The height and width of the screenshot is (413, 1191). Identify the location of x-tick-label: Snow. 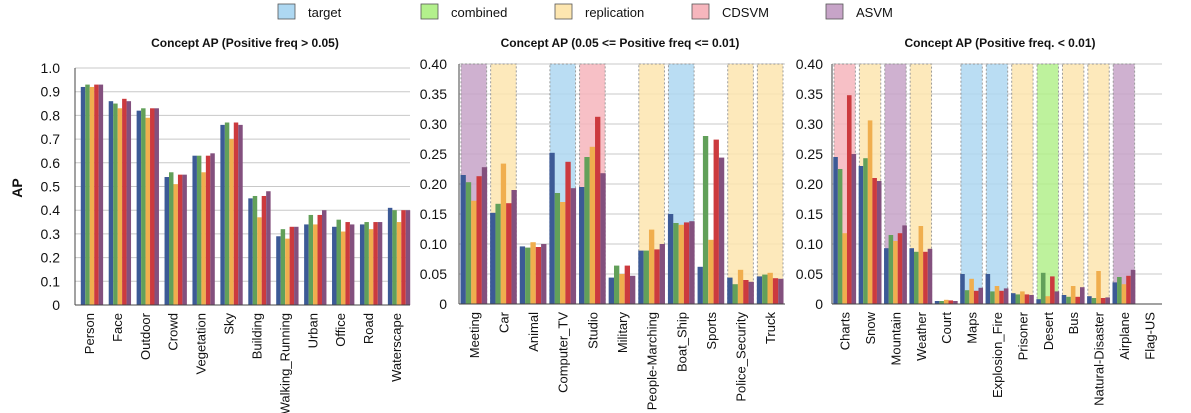
(870, 327).